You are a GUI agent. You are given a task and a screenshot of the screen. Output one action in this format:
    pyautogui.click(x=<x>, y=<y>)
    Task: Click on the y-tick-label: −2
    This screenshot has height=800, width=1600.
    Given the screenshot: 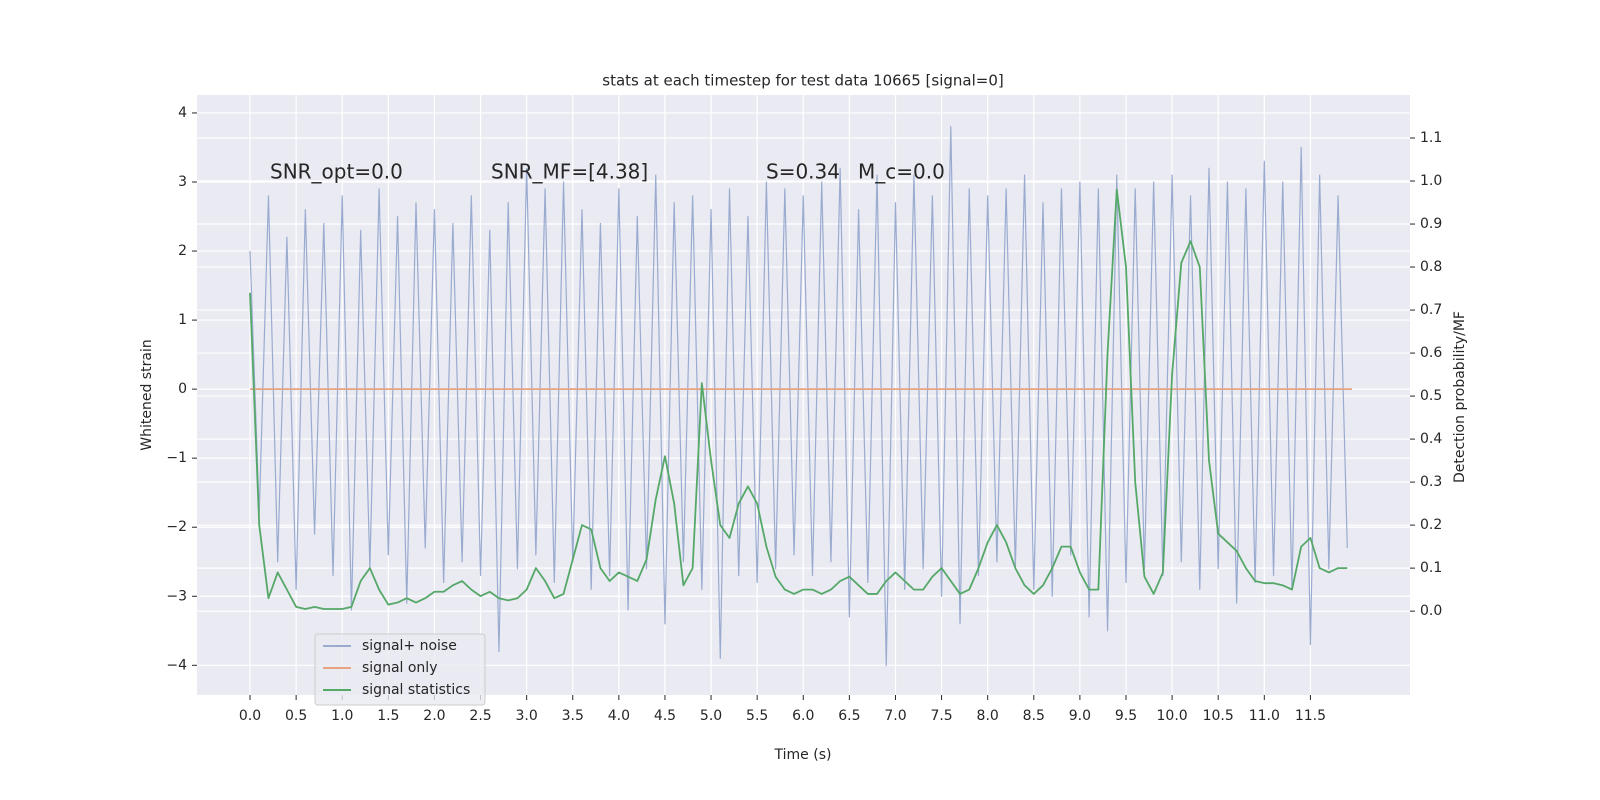 What is the action you would take?
    pyautogui.click(x=176, y=527)
    